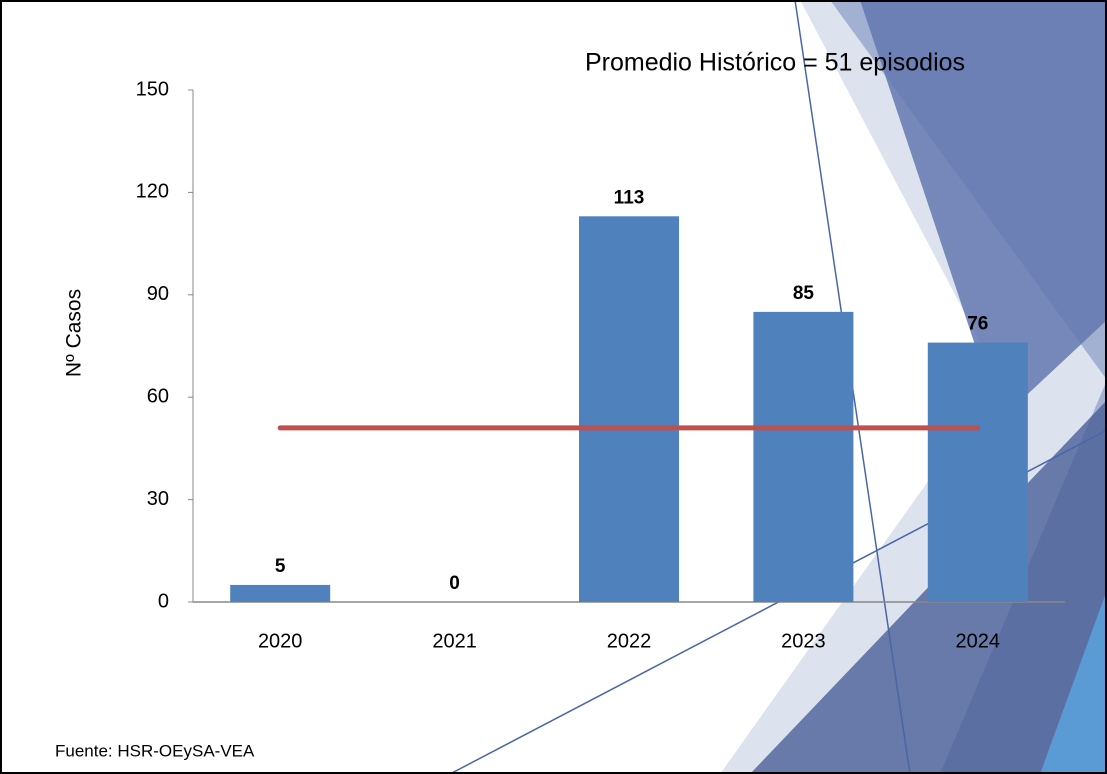  I want to click on x-tick-label: 2021, so click(454, 641).